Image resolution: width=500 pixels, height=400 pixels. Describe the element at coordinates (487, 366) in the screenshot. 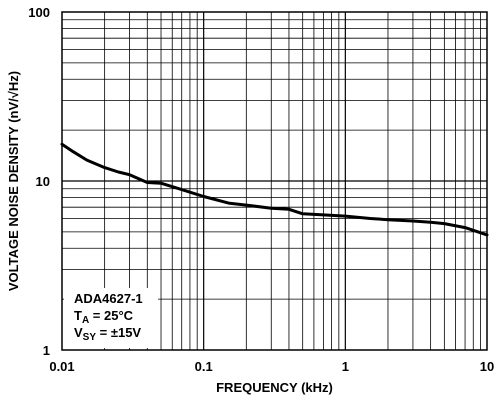

I see `x-tick-label: 10` at that location.